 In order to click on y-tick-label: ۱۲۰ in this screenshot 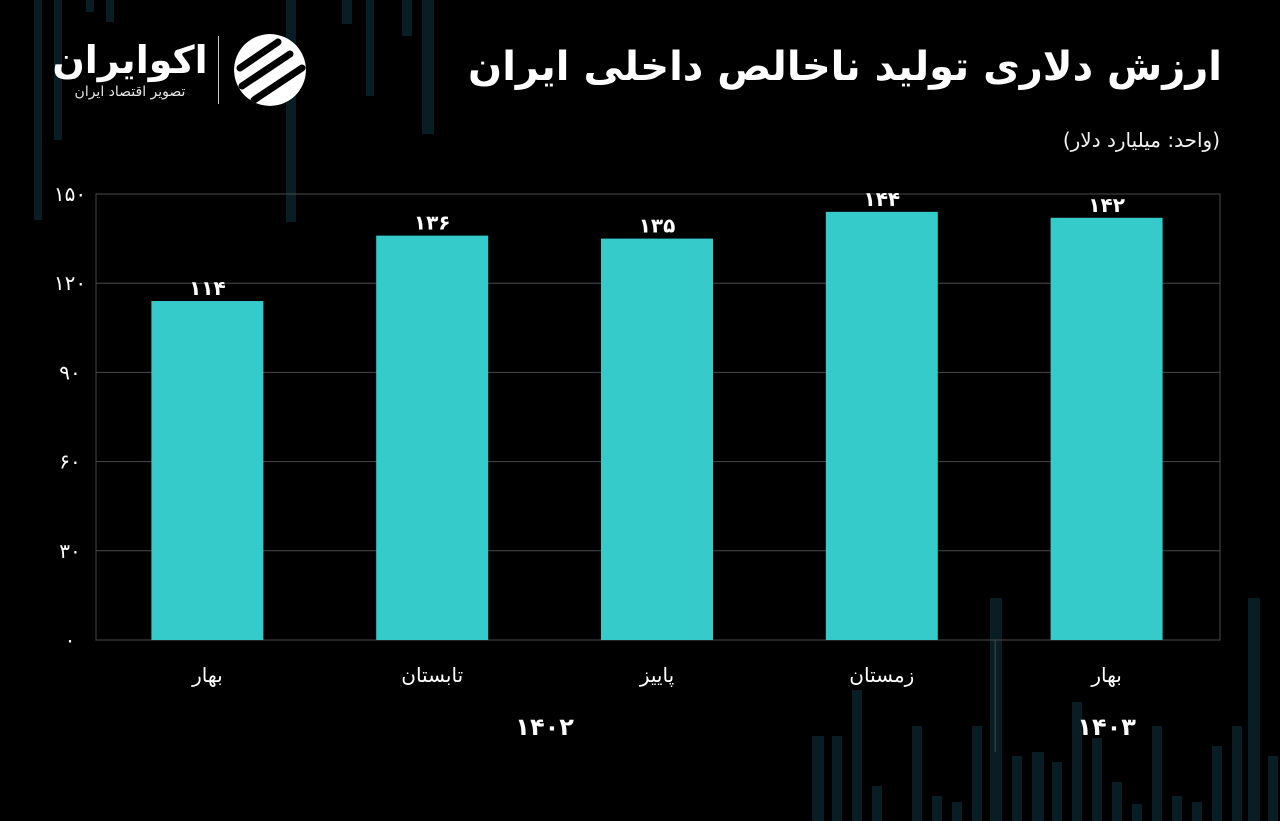, I will do `click(70, 283)`.